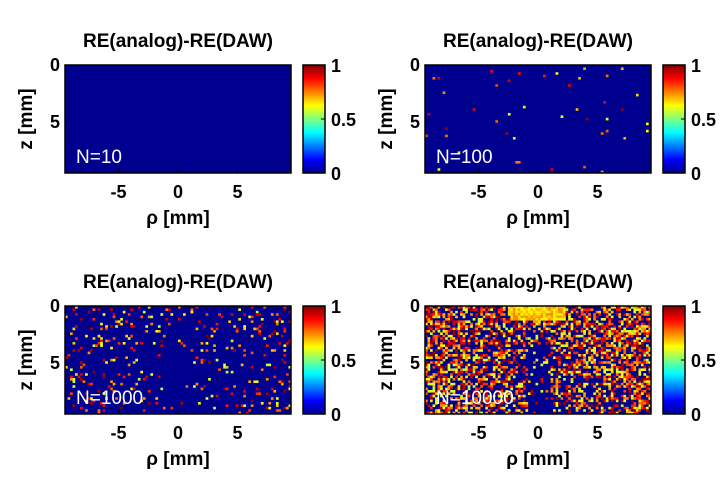 The image size is (720, 480). Describe the element at coordinates (55, 65) in the screenshot. I see `y-tick-label: 0` at that location.